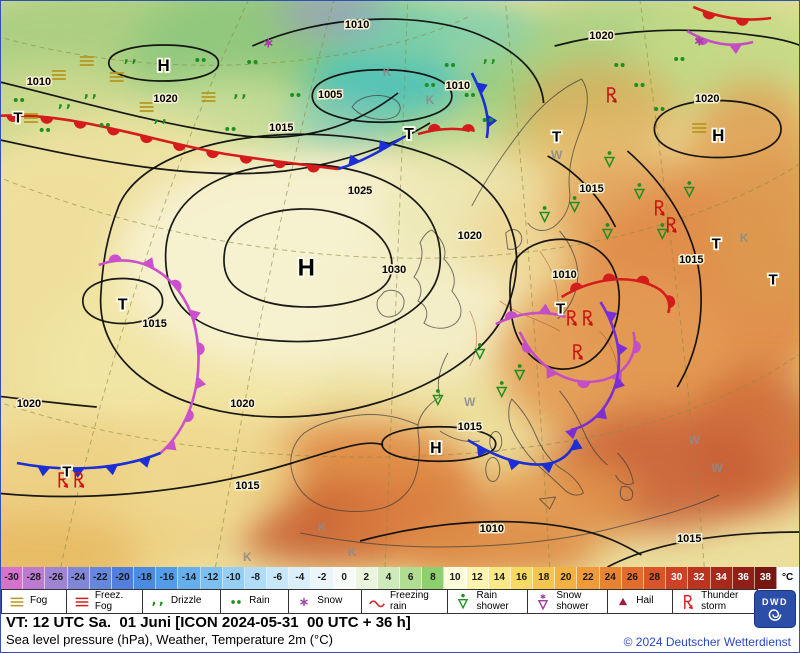 Image resolution: width=800 pixels, height=653 pixels. What do you see at coordinates (655, 578) in the screenshot?
I see `temp-scale-cell: 28` at bounding box center [655, 578].